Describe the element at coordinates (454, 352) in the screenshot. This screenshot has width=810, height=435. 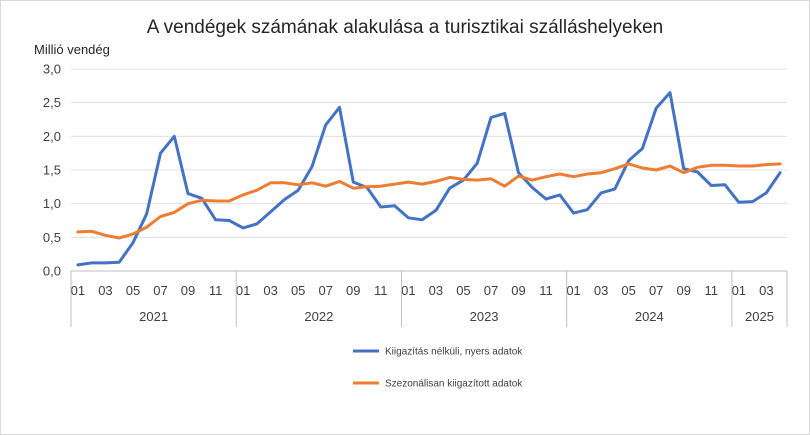
I see `legend-label: Kiigazítás nélküli, nyers adatok` at that location.